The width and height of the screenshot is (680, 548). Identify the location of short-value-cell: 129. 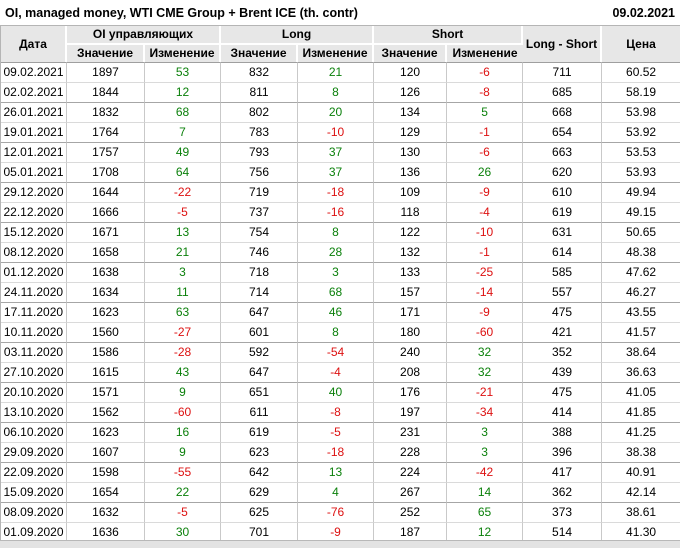
(411, 133).